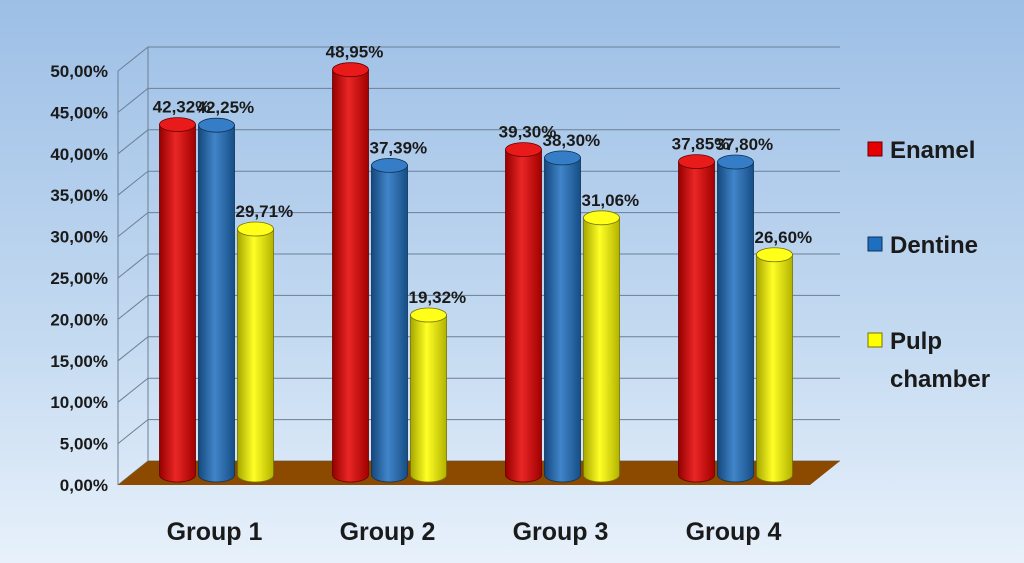 The width and height of the screenshot is (1024, 563). I want to click on x-tick-label: Group 2, so click(388, 532).